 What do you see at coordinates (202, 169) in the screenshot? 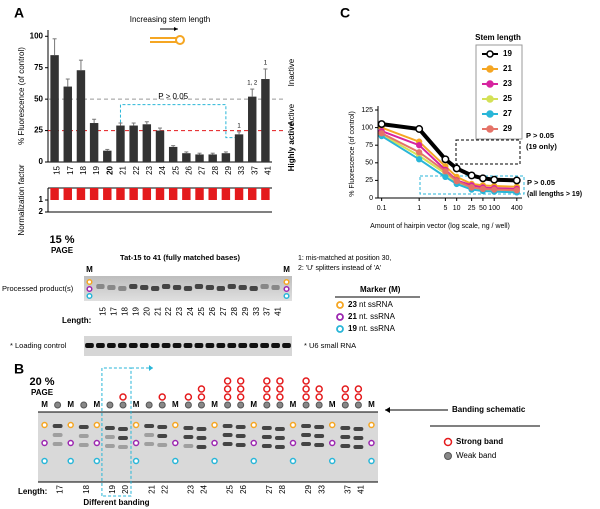
I see `x-tick-label: 27` at bounding box center [202, 169].